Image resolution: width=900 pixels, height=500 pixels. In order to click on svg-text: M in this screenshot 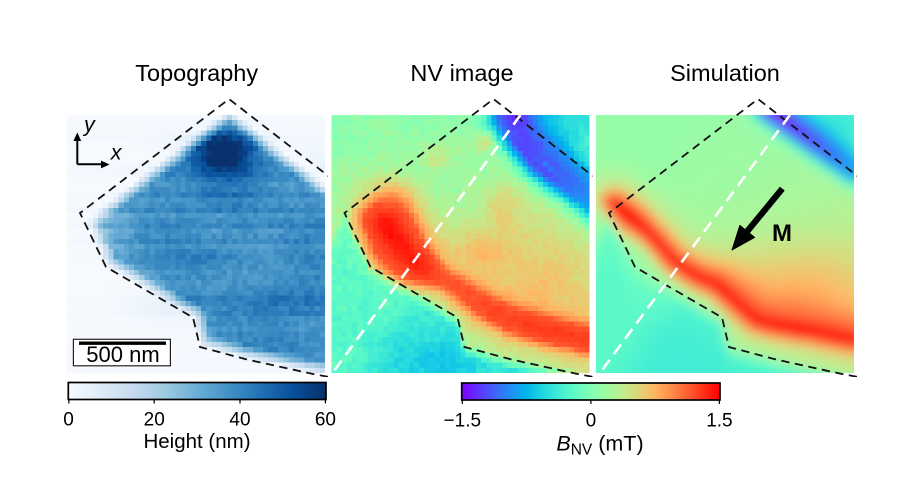, I will do `click(782, 233)`.